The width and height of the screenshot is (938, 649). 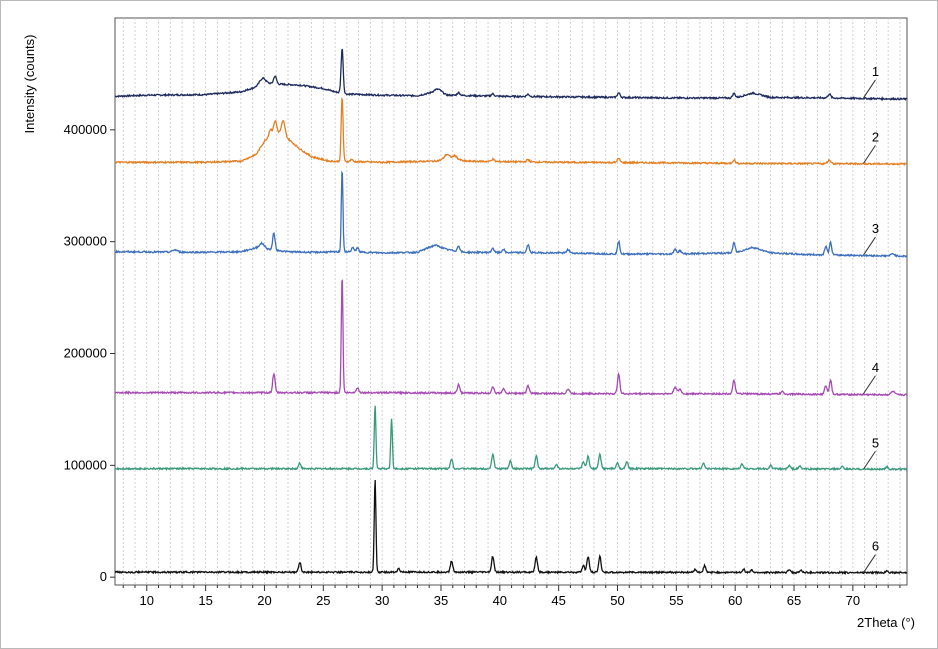 I want to click on series-label-3: 3, so click(x=875, y=228).